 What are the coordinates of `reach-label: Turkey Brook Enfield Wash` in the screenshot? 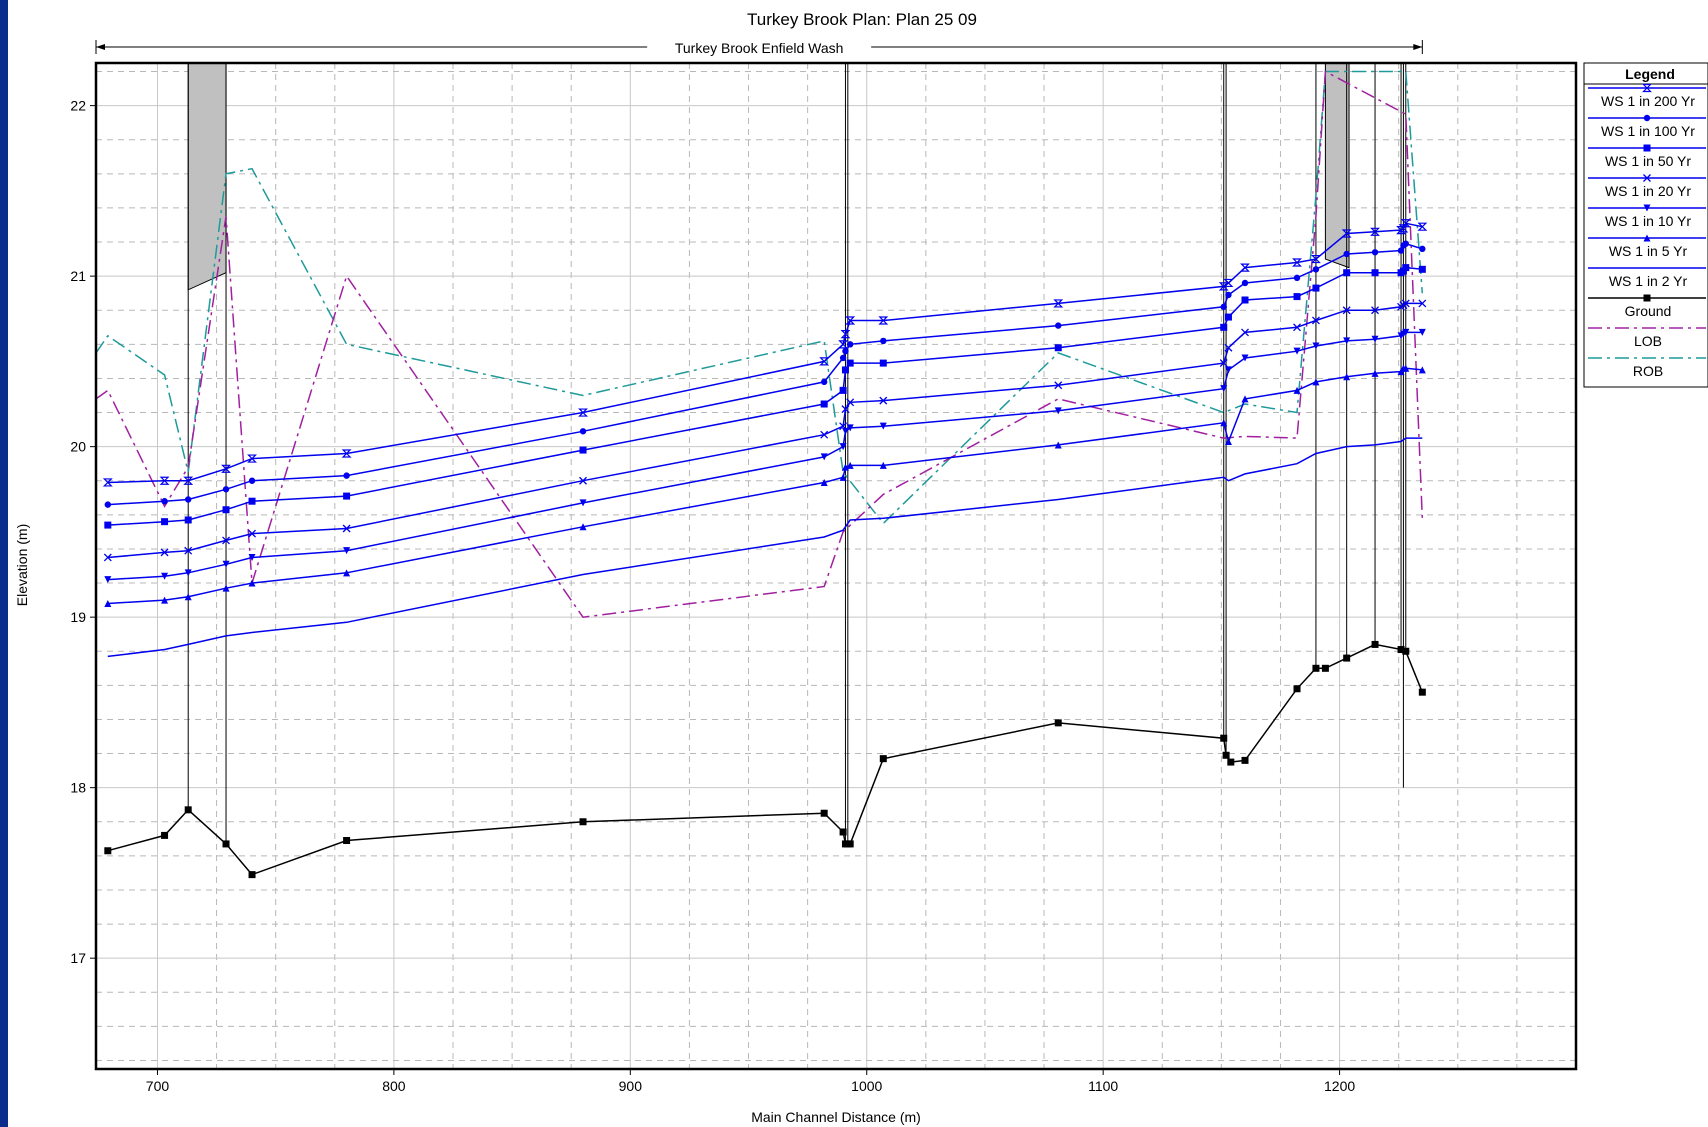 It's located at (759, 48).